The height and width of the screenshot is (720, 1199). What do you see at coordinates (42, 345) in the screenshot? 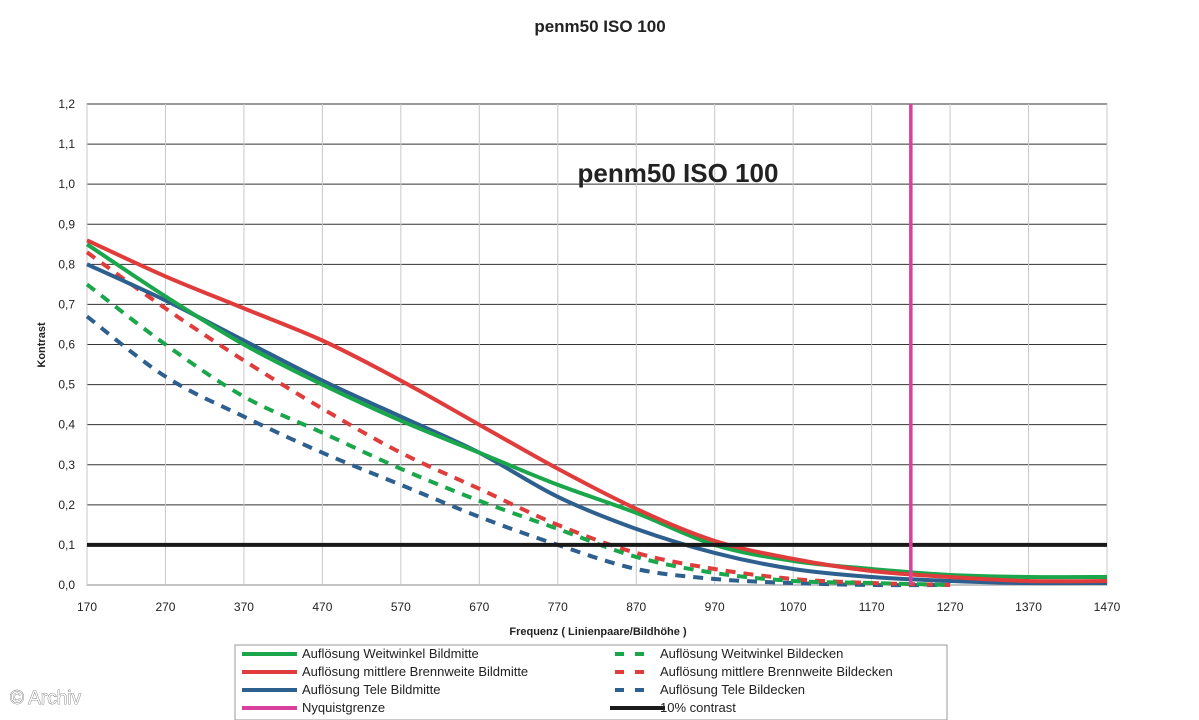
I see `y-axis-label: Kontrast` at bounding box center [42, 345].